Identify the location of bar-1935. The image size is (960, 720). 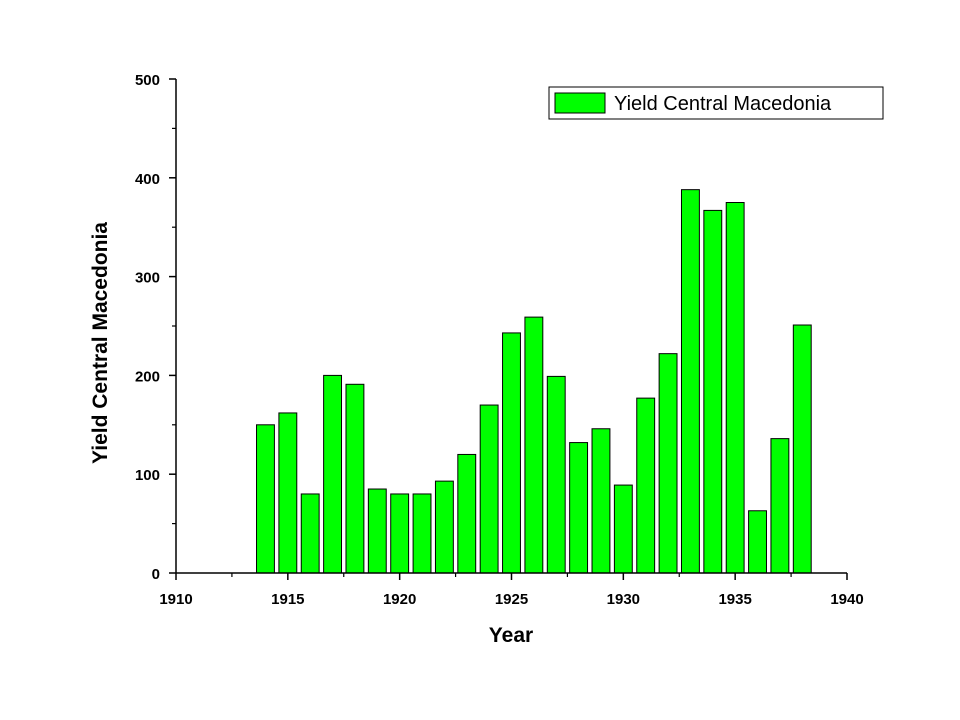
(735, 388).